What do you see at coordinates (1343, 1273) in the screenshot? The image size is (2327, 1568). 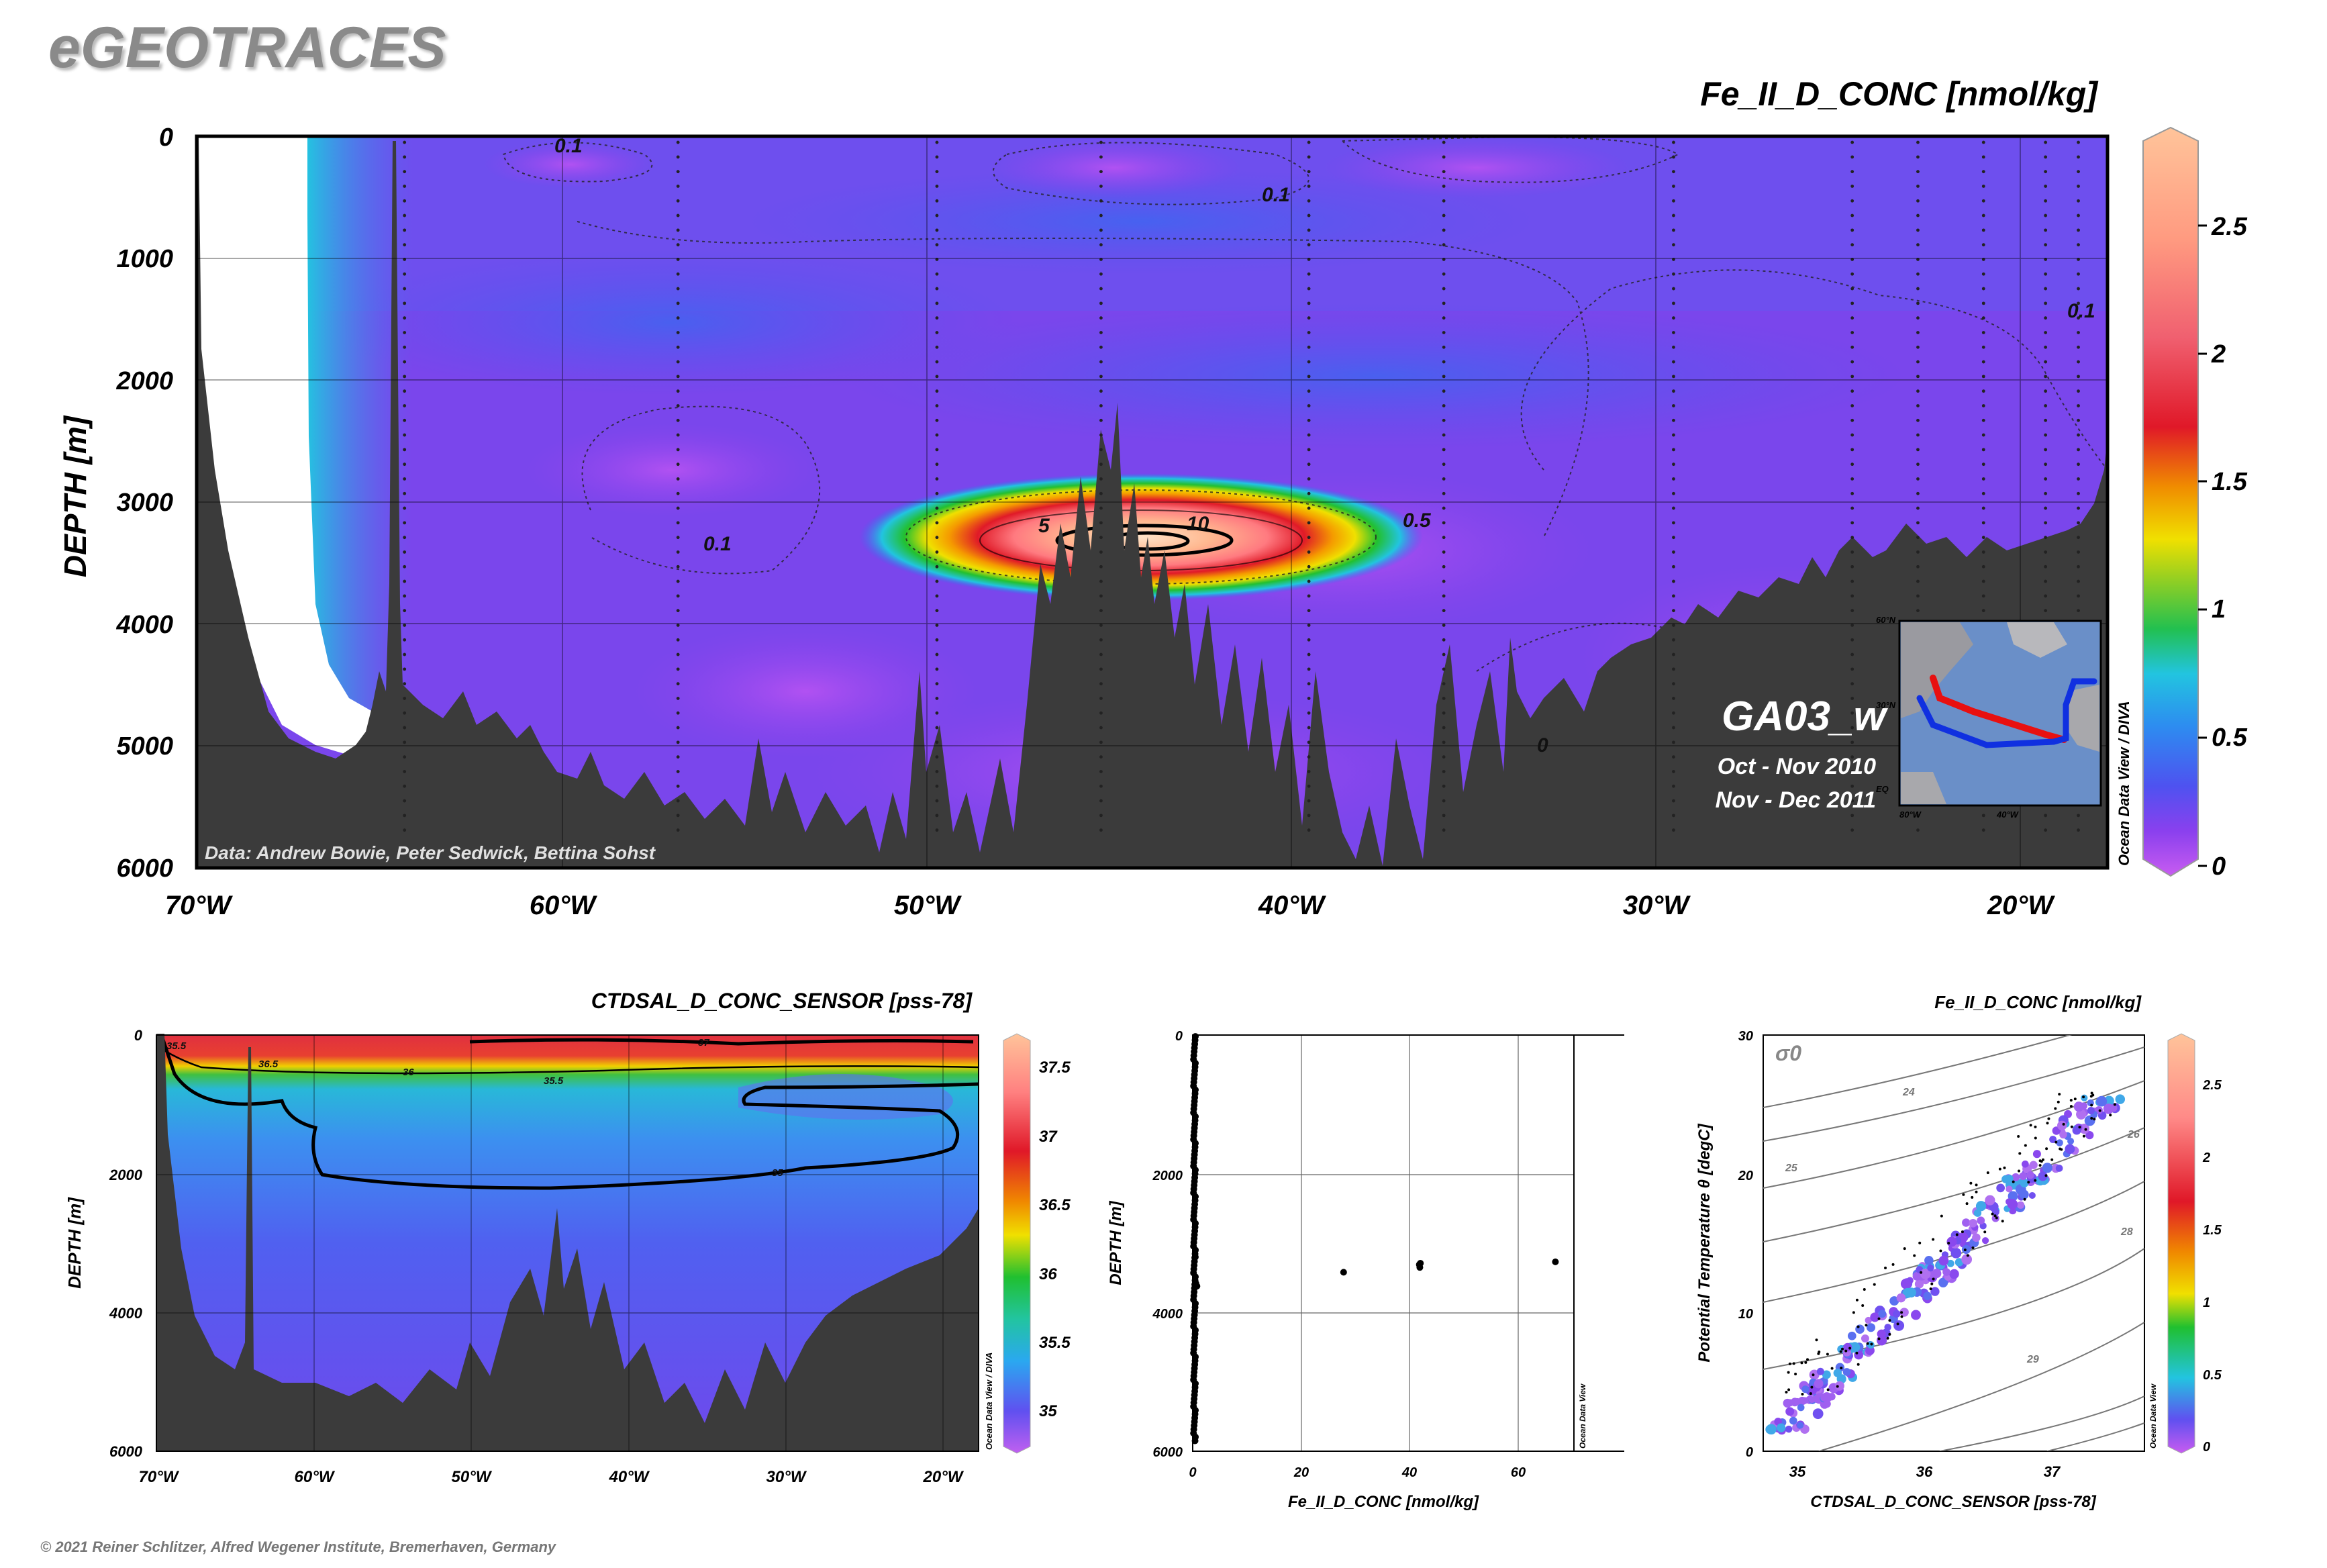 I see `scatter-point` at bounding box center [1343, 1273].